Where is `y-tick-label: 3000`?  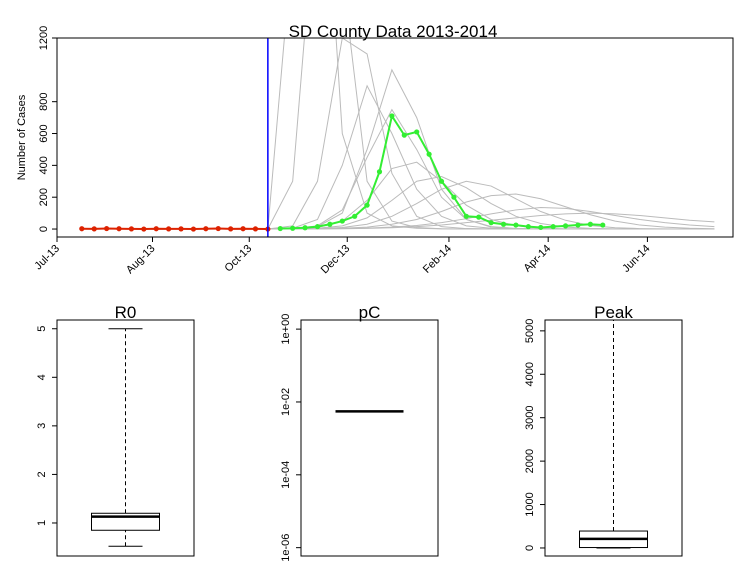 y-tick-label: 3000 is located at coordinates (530, 417).